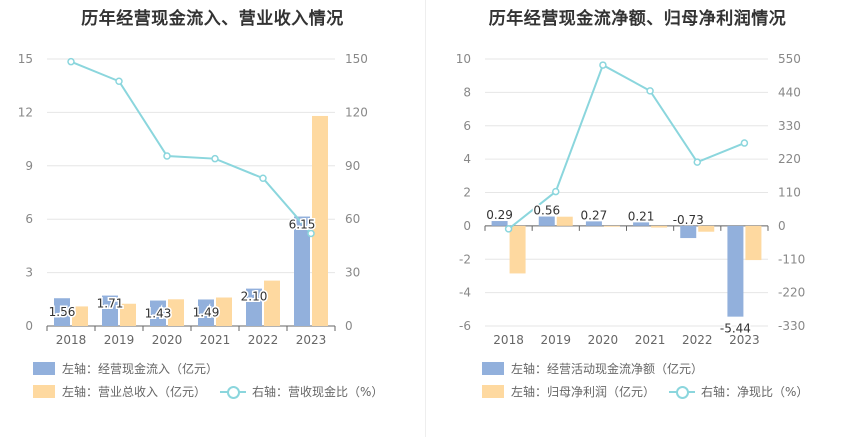 The image size is (850, 437). What do you see at coordinates (25, 112) in the screenshot?
I see `y-tick-left: 12` at bounding box center [25, 112].